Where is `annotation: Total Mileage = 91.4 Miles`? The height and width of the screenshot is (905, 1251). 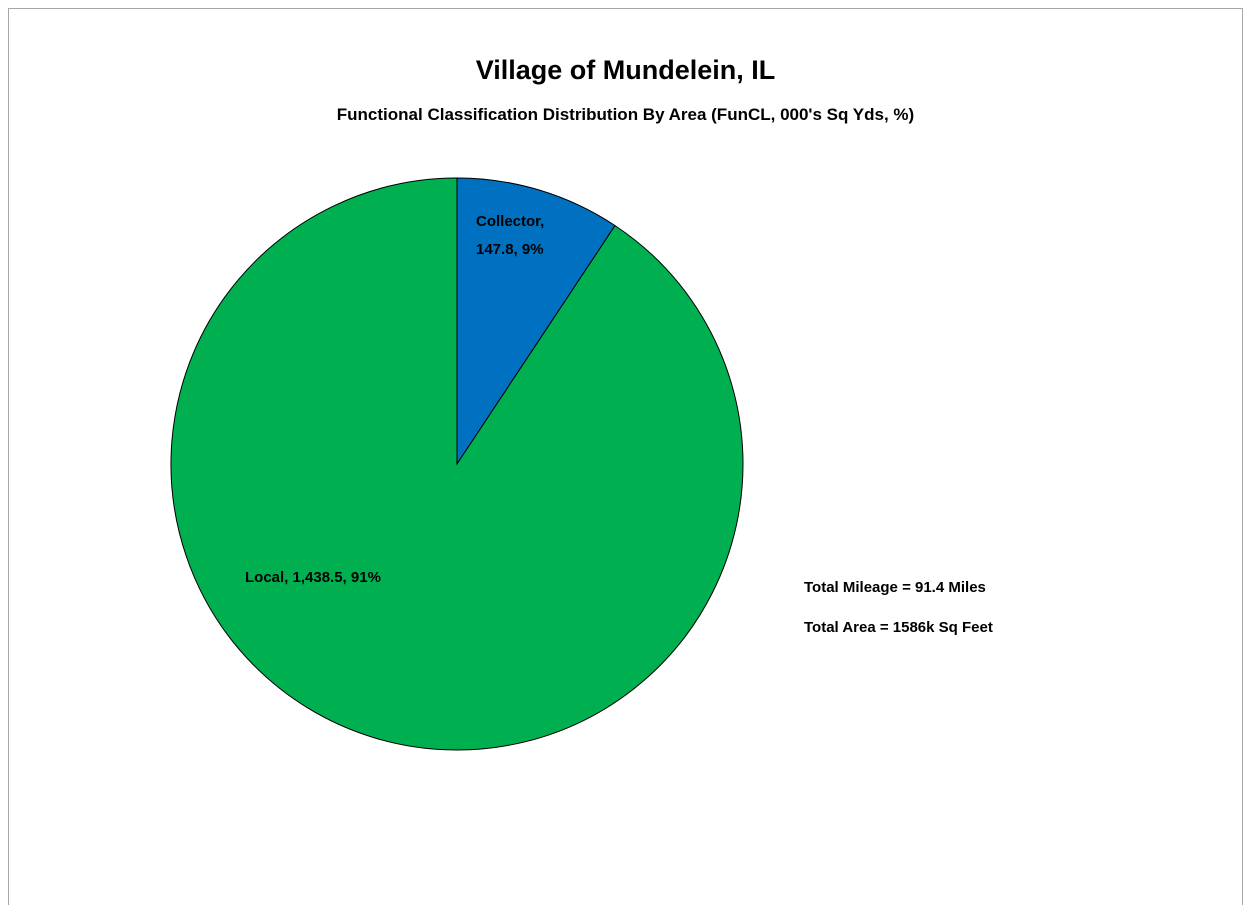
annotation: Total Mileage = 91.4 Miles is located at coordinates (895, 587).